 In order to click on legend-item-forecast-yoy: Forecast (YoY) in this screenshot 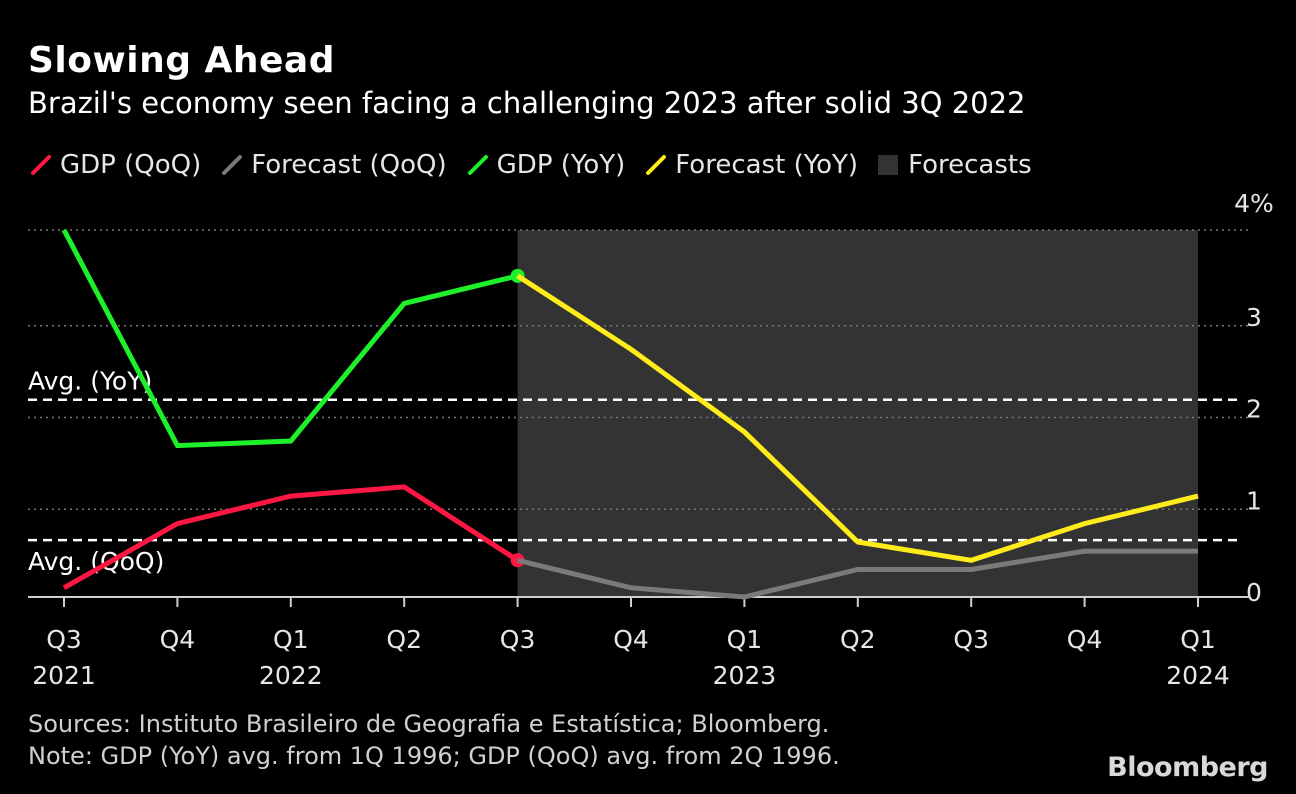, I will do `click(751, 165)`.